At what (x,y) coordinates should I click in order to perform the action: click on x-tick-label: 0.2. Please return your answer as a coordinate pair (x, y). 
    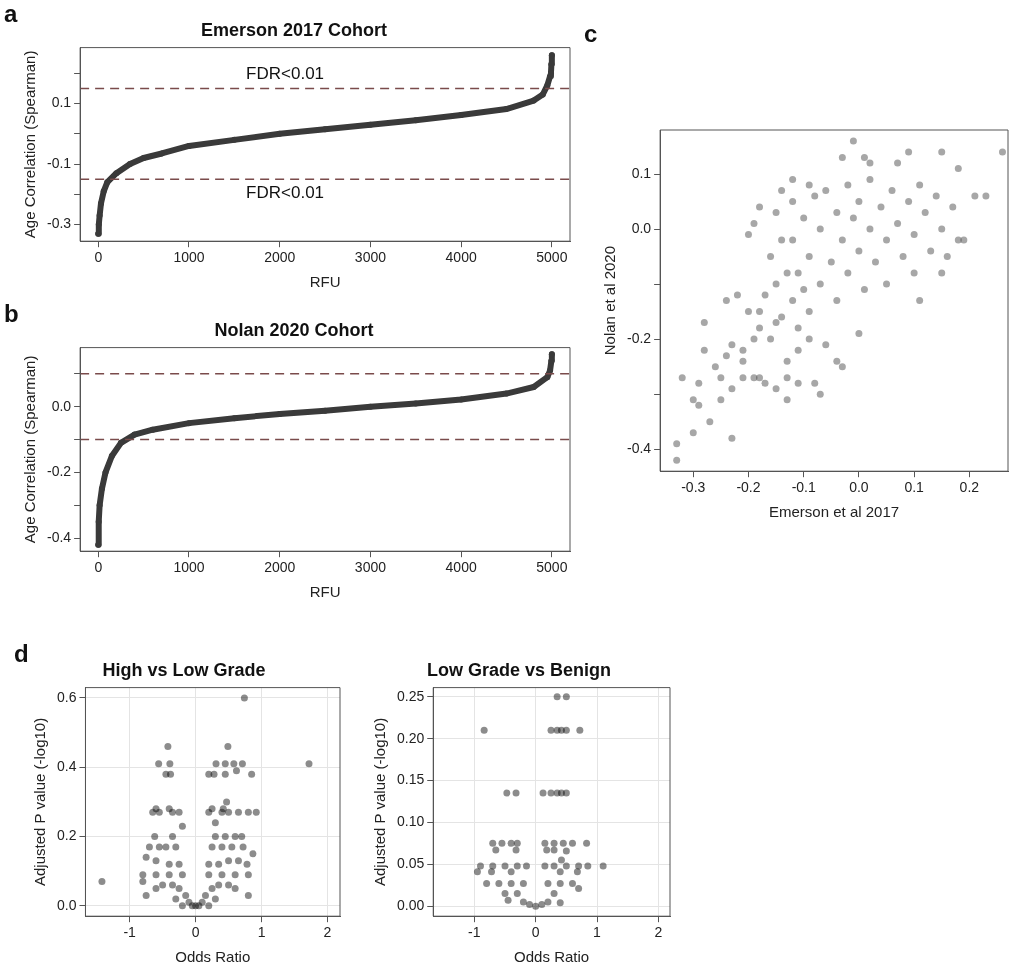
    Looking at the image, I should click on (969, 487).